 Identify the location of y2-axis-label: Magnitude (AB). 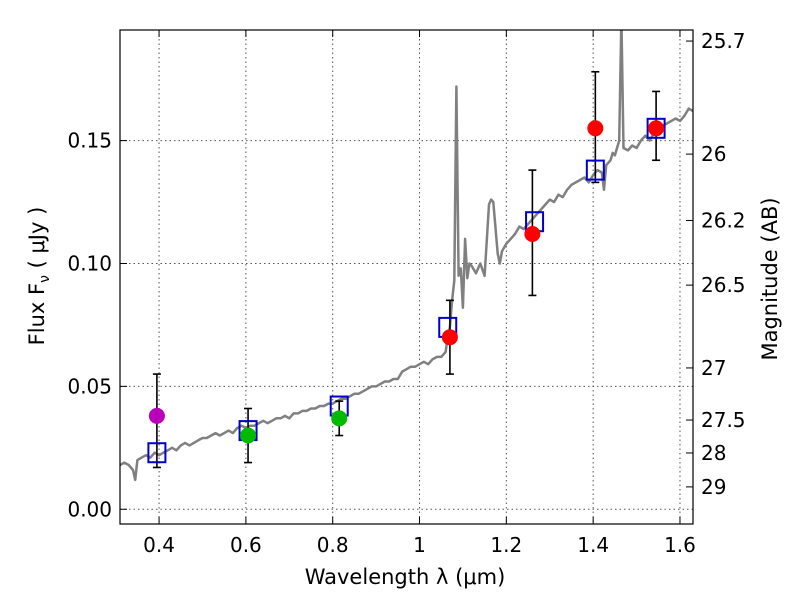
(770, 278).